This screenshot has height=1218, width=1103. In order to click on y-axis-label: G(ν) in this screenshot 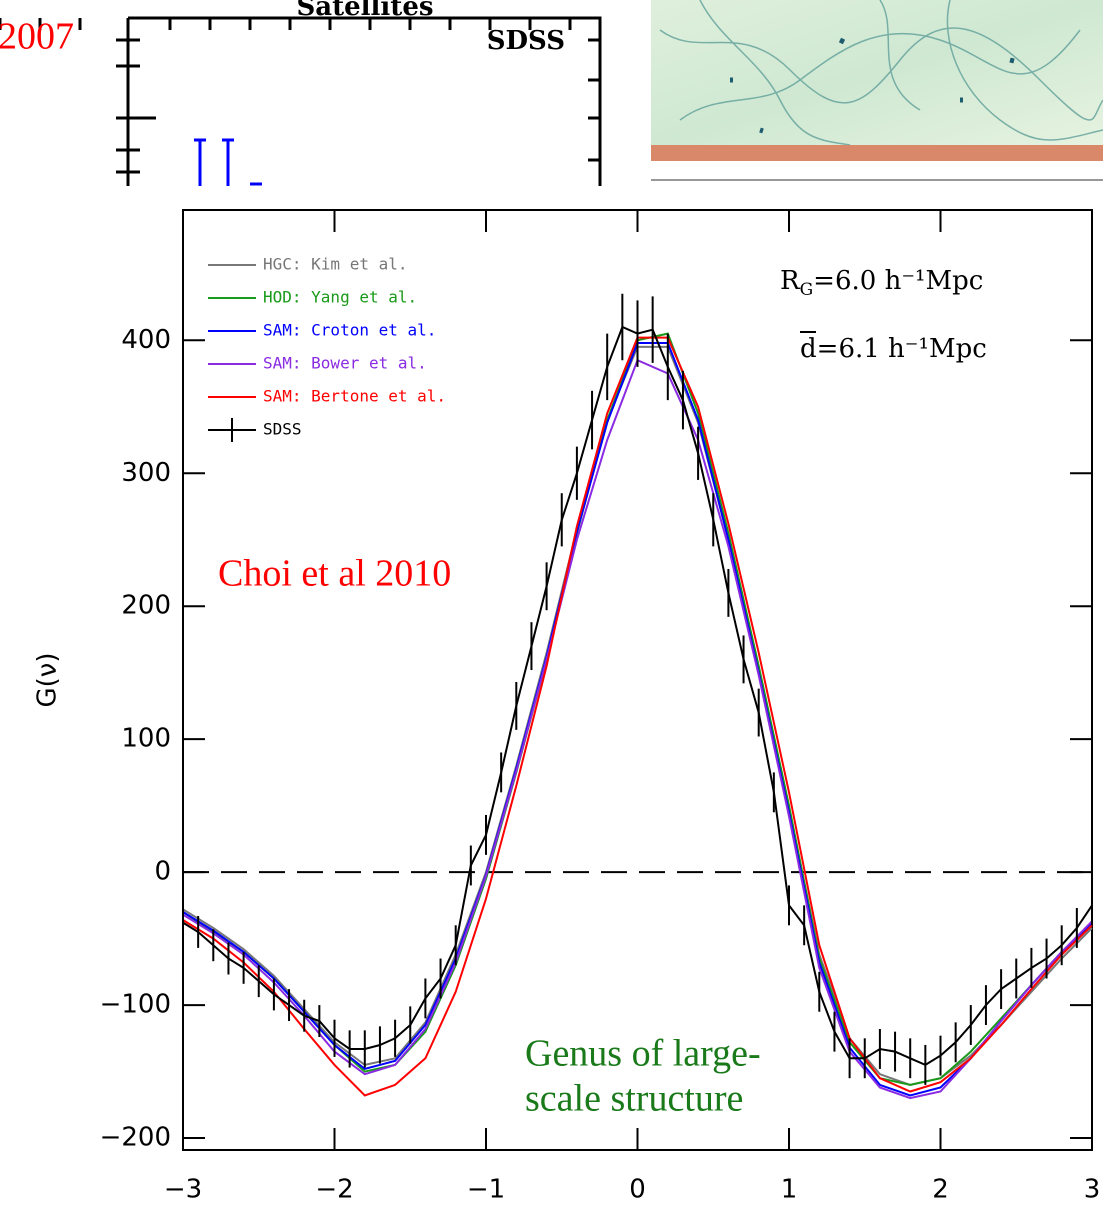, I will do `click(48, 680)`.